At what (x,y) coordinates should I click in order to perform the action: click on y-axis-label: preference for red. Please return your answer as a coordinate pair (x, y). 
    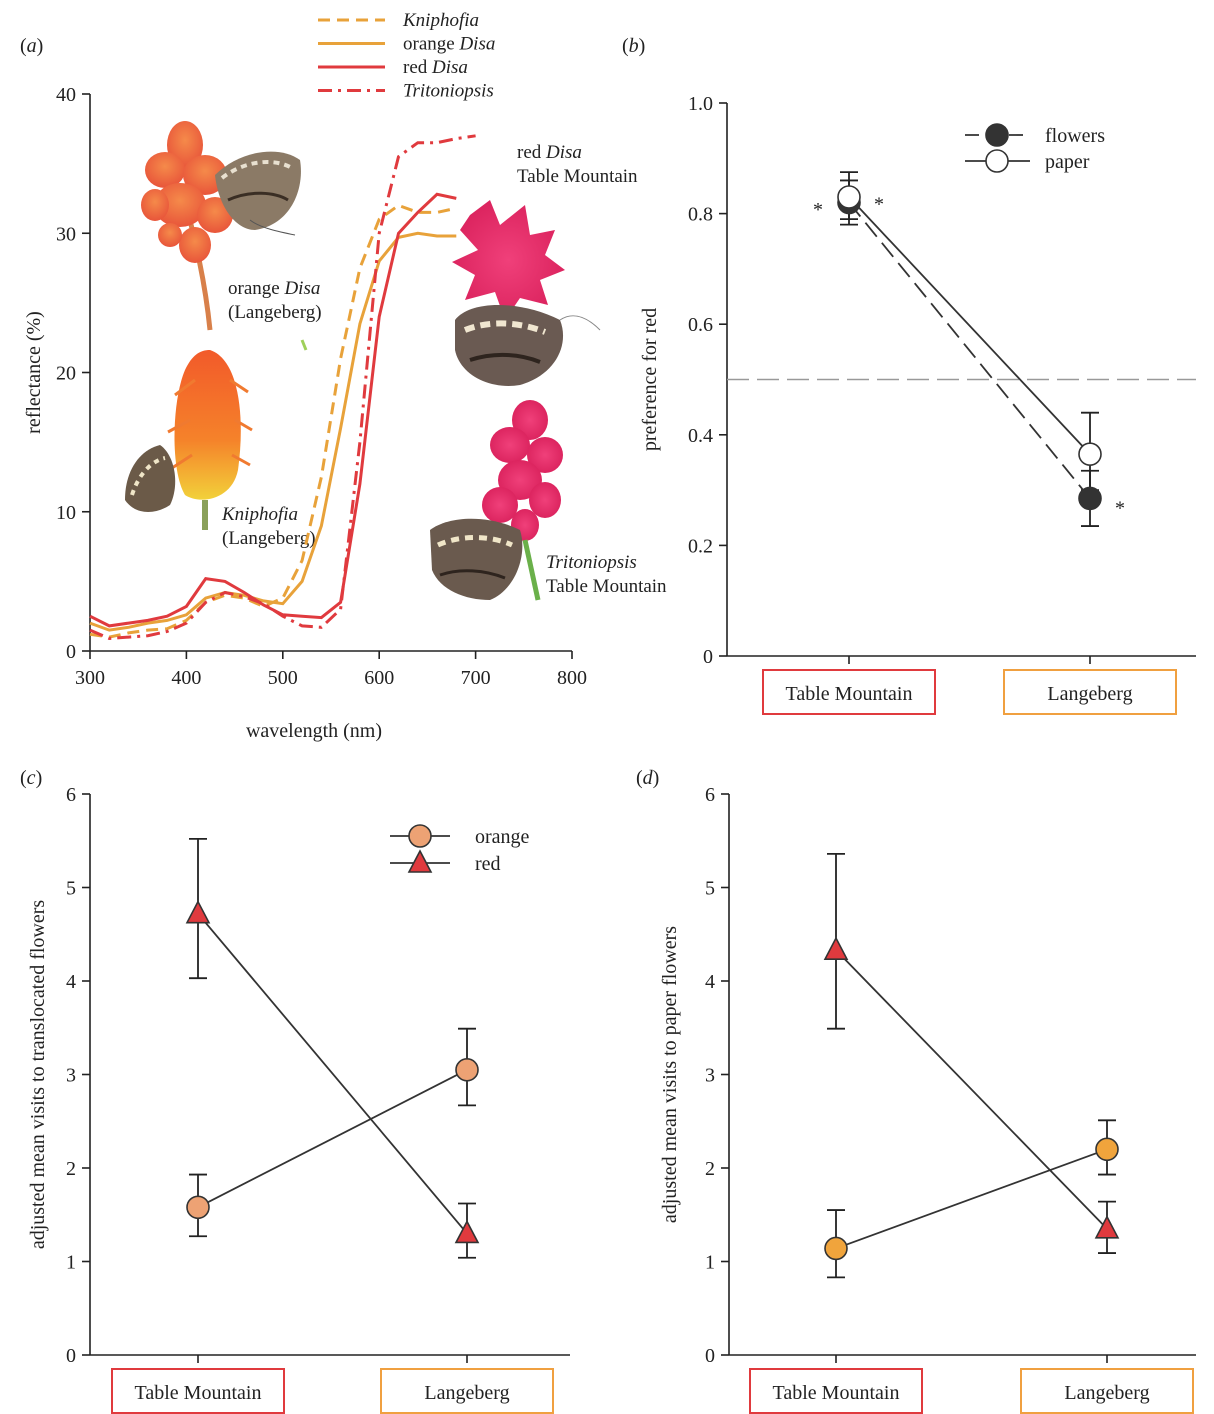
    Looking at the image, I should click on (650, 379).